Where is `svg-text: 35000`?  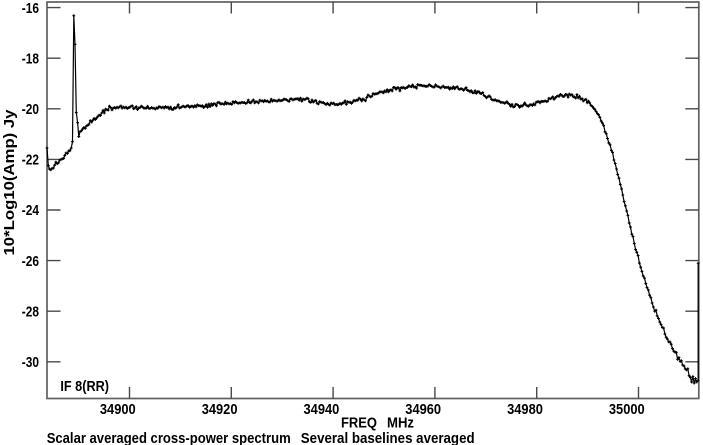
svg-text: 35000 is located at coordinates (627, 409).